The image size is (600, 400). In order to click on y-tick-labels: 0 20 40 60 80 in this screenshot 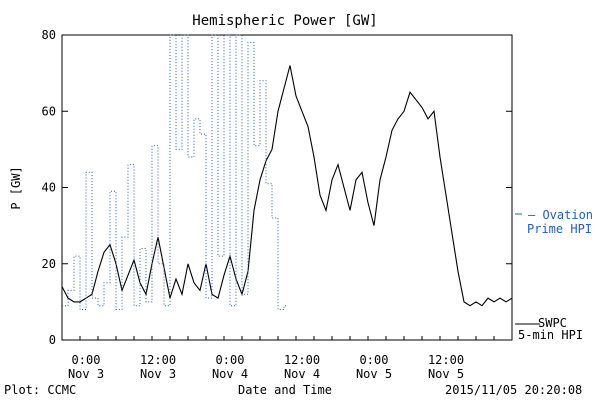, I will do `click(49, 187)`.